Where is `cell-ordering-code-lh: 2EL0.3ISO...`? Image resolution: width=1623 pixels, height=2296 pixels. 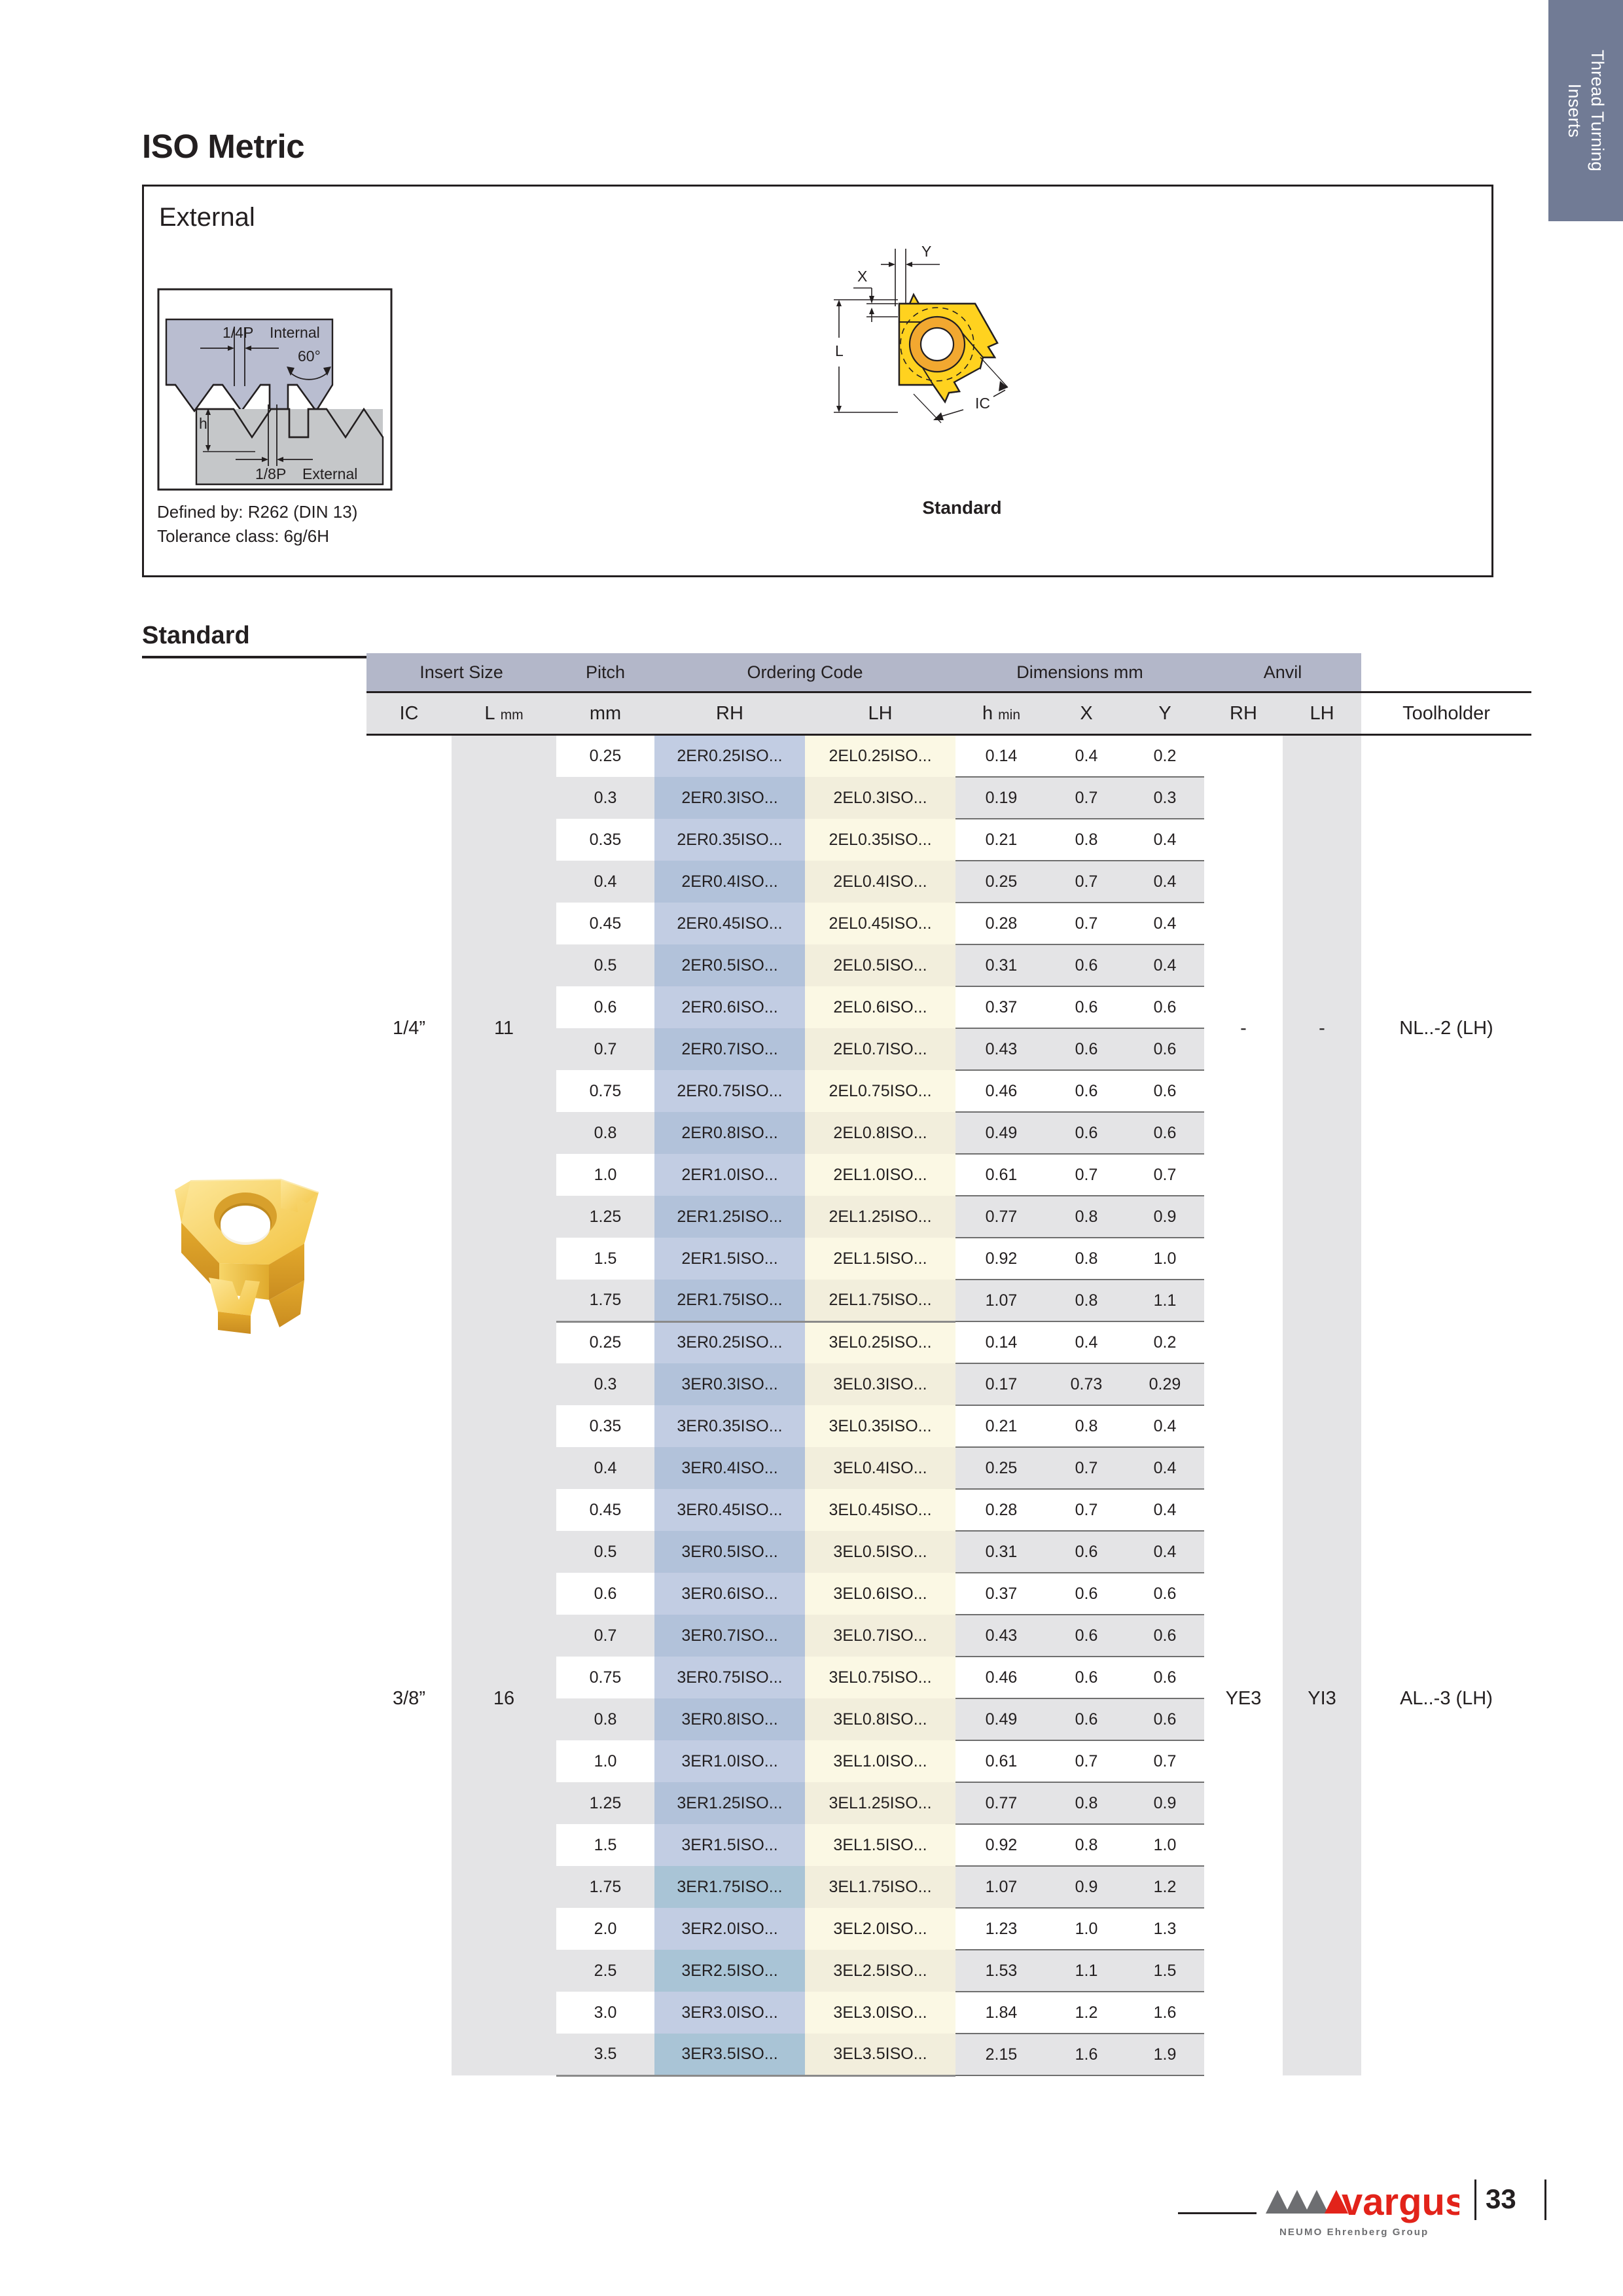 cell-ordering-code-lh: 2EL0.3ISO... is located at coordinates (880, 798).